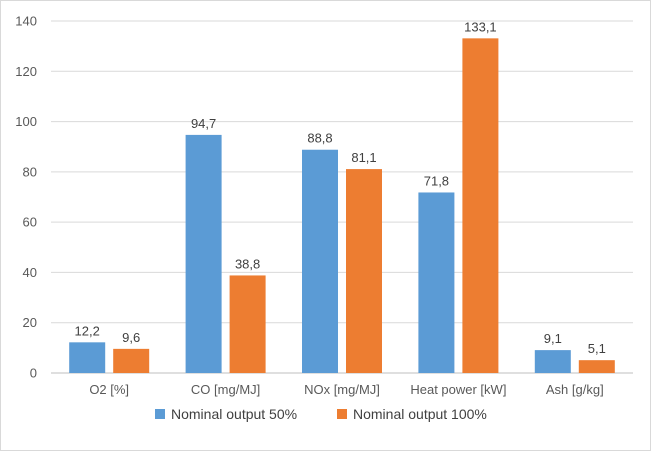 Image resolution: width=653 pixels, height=453 pixels. What do you see at coordinates (203, 123) in the screenshot?
I see `data-label: 94,7` at bounding box center [203, 123].